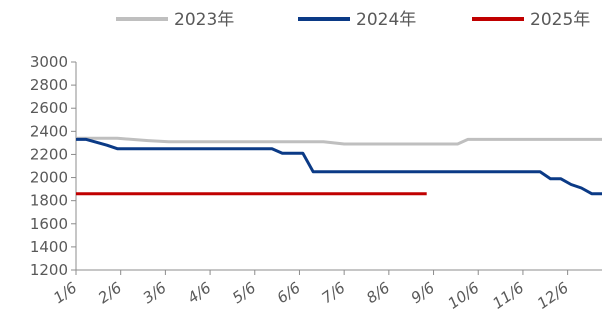 This screenshot has height=323, width=604. I want to click on legend-label-0: 2023年, so click(204, 20).